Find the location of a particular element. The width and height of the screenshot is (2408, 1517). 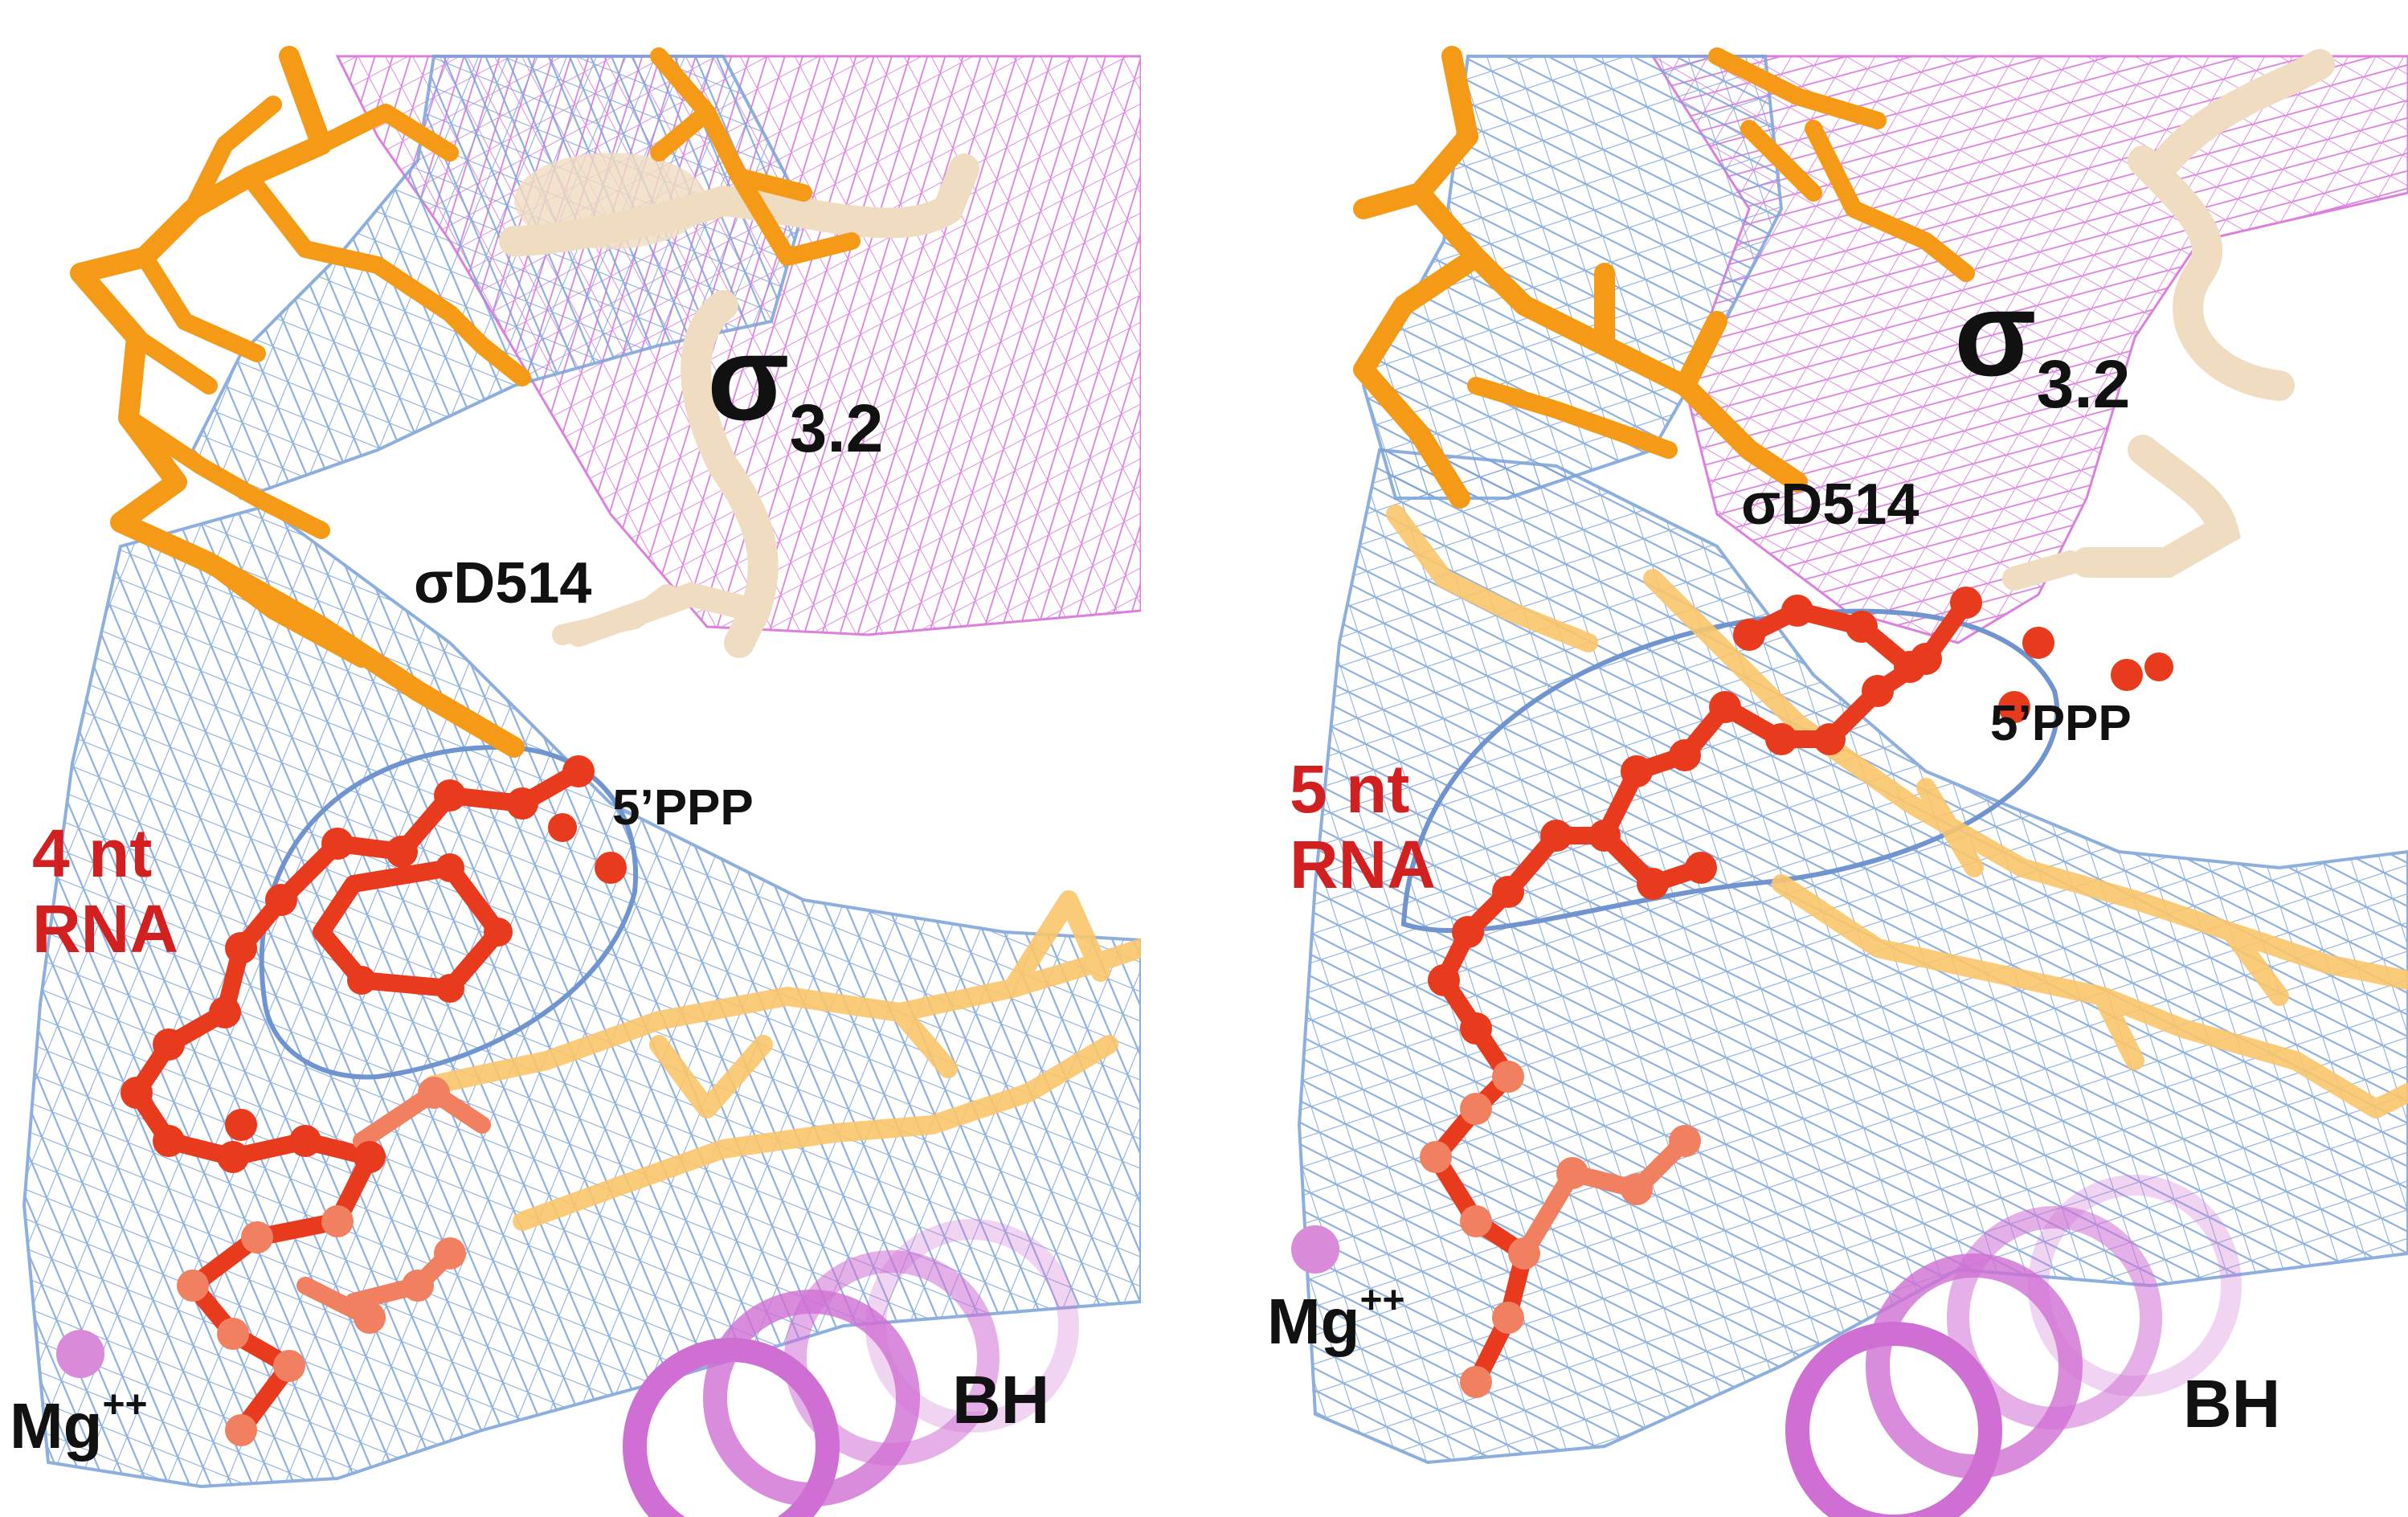

dna-strand-lower is located at coordinates (782, 1060).